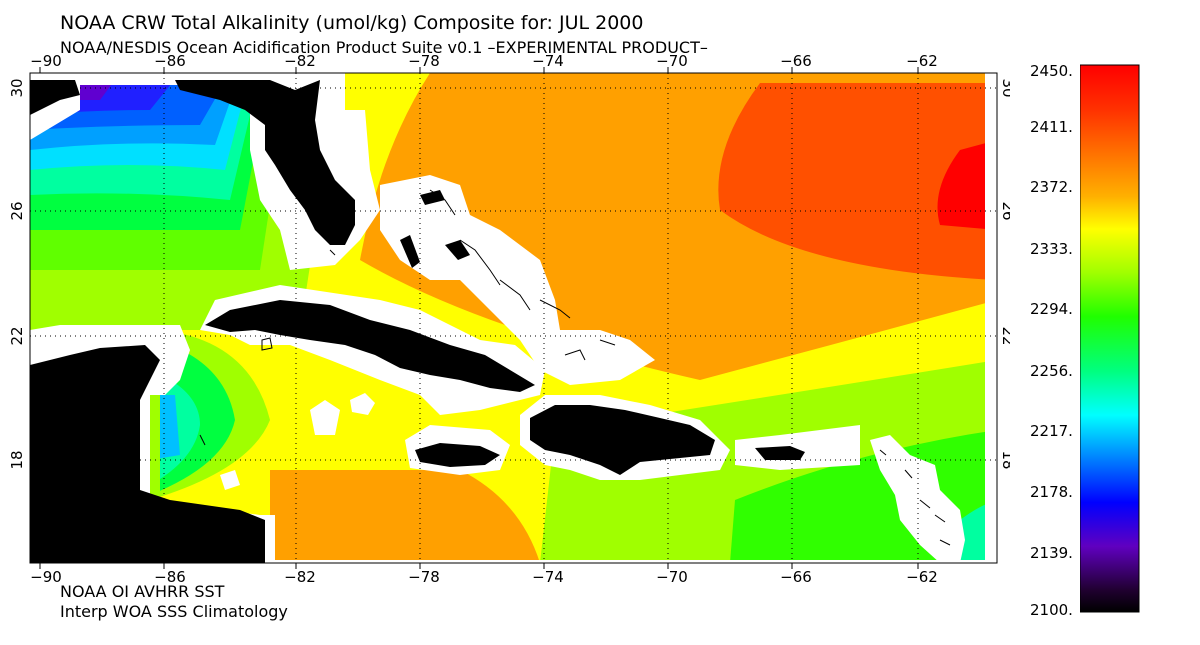  Describe the element at coordinates (780, 453) in the screenshot. I see `land-puerto-rico` at that location.